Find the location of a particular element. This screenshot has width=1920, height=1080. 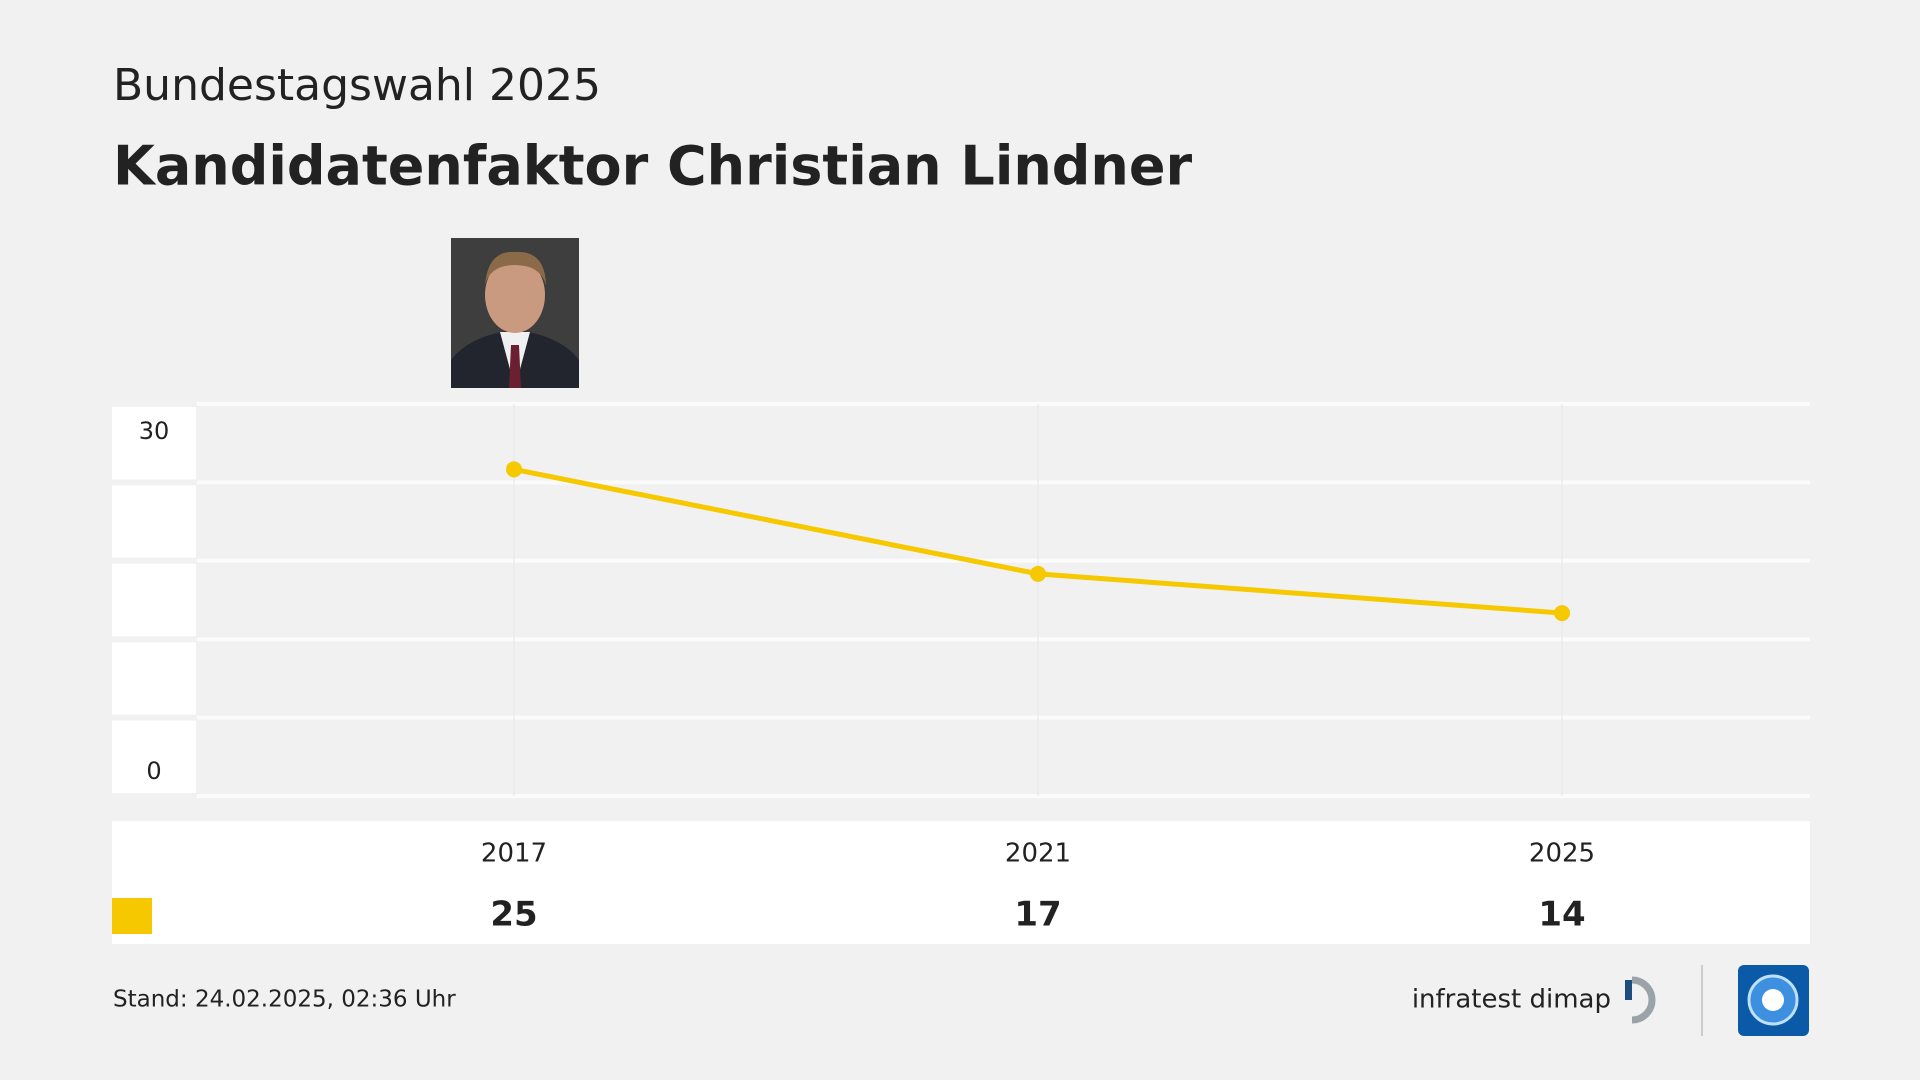

footer-stand: Stand: 24.02.2025, 02:36 Uhr is located at coordinates (284, 1000).